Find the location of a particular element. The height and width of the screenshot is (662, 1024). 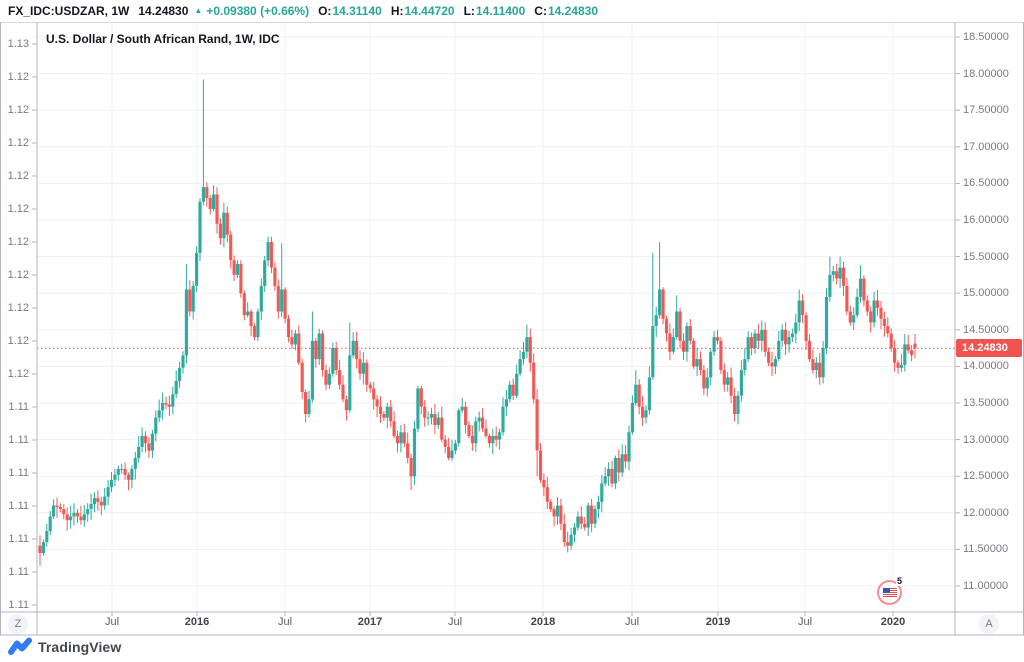

right-axis-label: 14.50000 is located at coordinates (986, 329).